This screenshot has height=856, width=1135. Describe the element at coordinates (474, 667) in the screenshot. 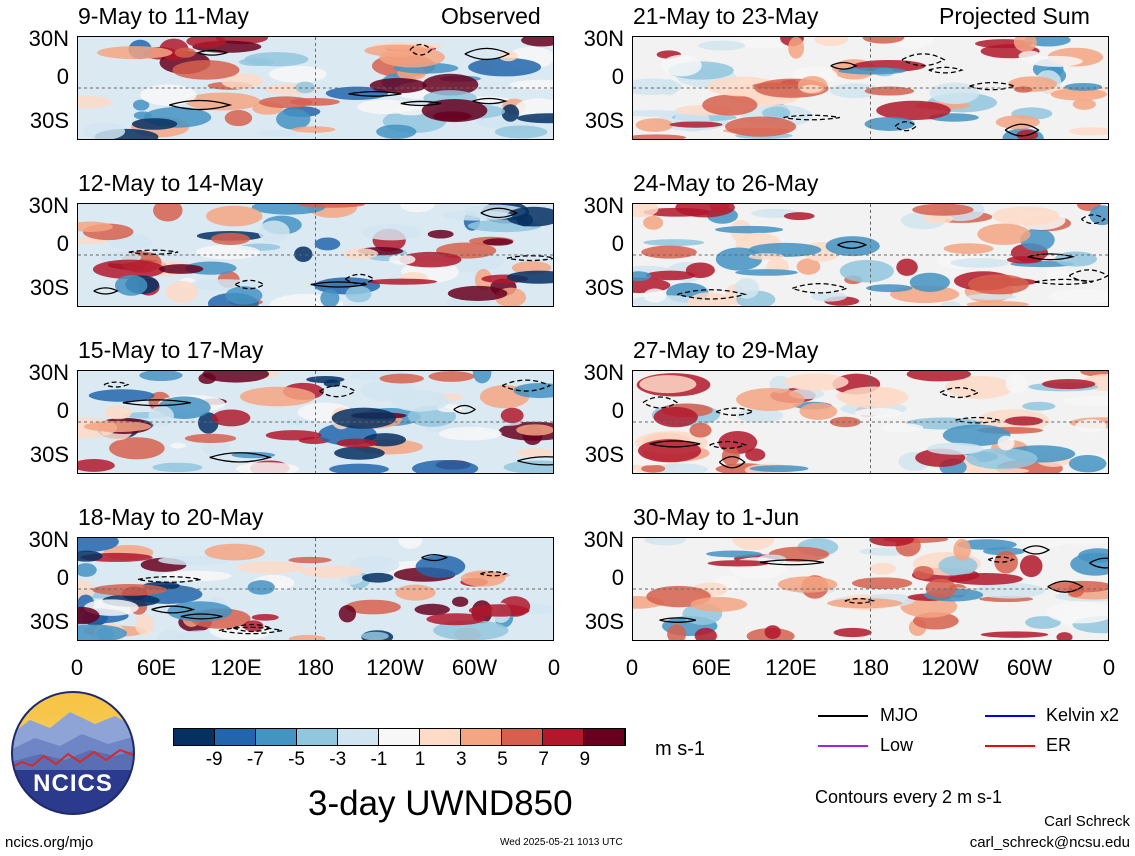

I see `x-tick-label: 60W` at that location.